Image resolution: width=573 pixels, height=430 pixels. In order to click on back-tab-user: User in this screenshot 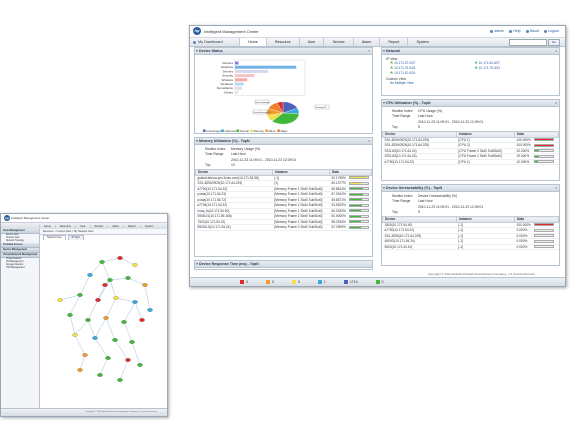, I will do `click(82, 226)`.